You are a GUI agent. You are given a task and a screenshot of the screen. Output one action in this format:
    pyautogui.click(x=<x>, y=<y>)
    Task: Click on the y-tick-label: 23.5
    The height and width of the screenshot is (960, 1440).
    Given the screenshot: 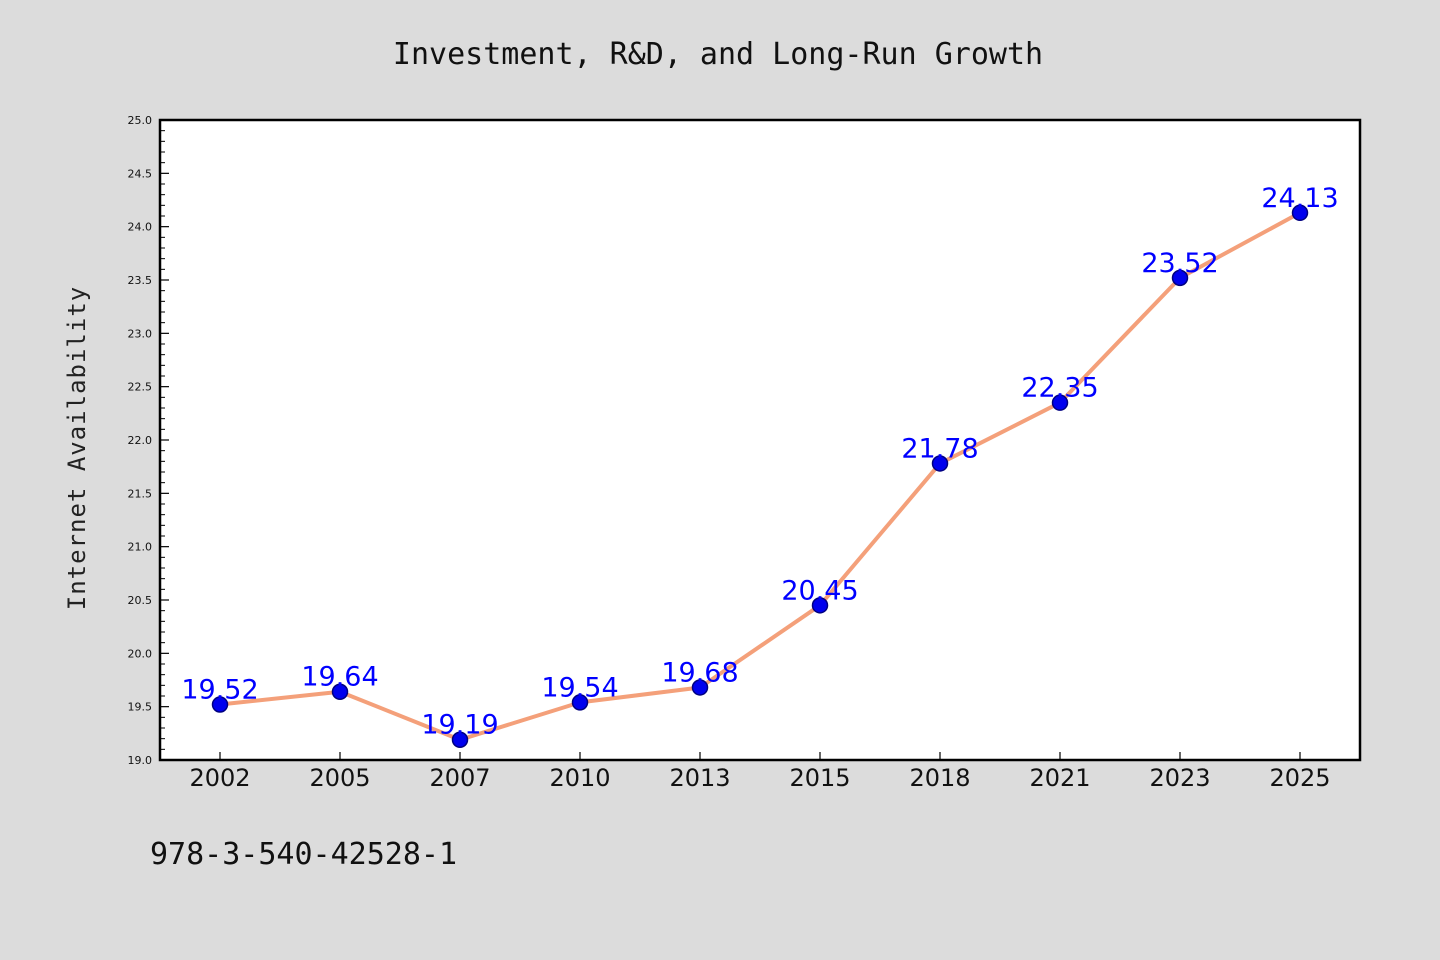 What is the action you would take?
    pyautogui.click(x=140, y=280)
    